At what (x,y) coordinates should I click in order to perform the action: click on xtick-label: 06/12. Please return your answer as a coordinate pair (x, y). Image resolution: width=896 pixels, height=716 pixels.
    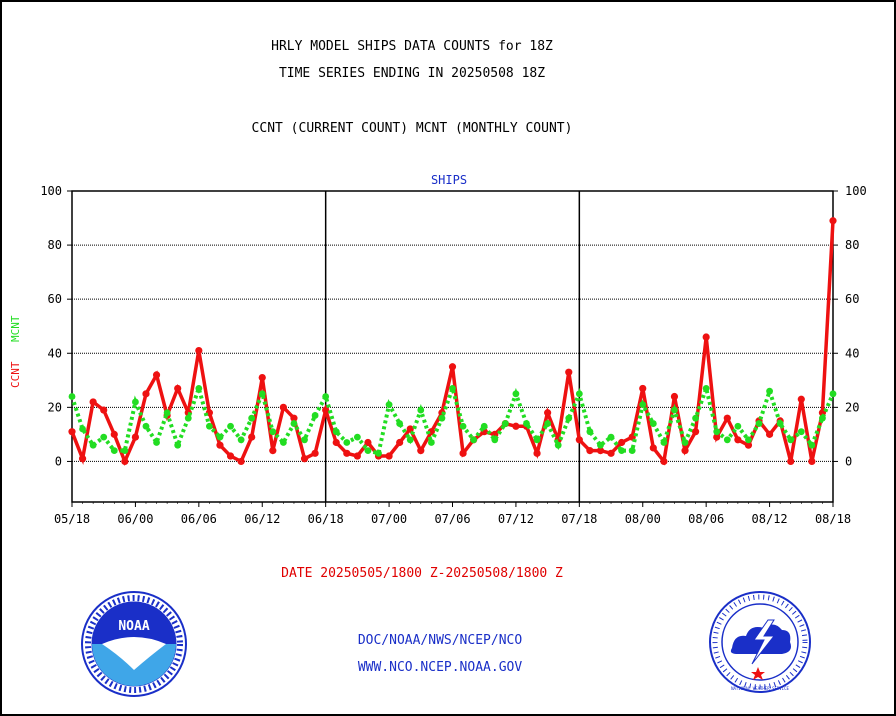
    Looking at the image, I should click on (262, 519).